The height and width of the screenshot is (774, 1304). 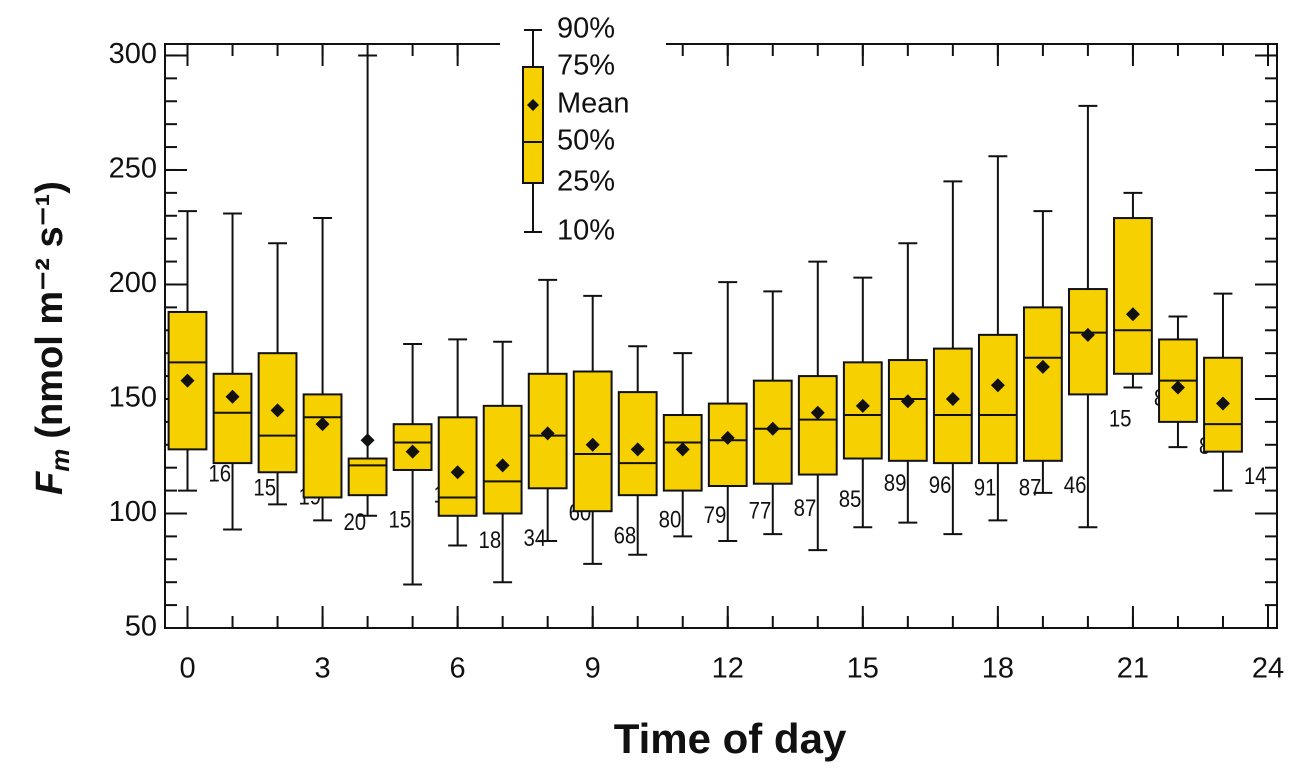 What do you see at coordinates (593, 104) in the screenshot?
I see `legend-label: Mean` at bounding box center [593, 104].